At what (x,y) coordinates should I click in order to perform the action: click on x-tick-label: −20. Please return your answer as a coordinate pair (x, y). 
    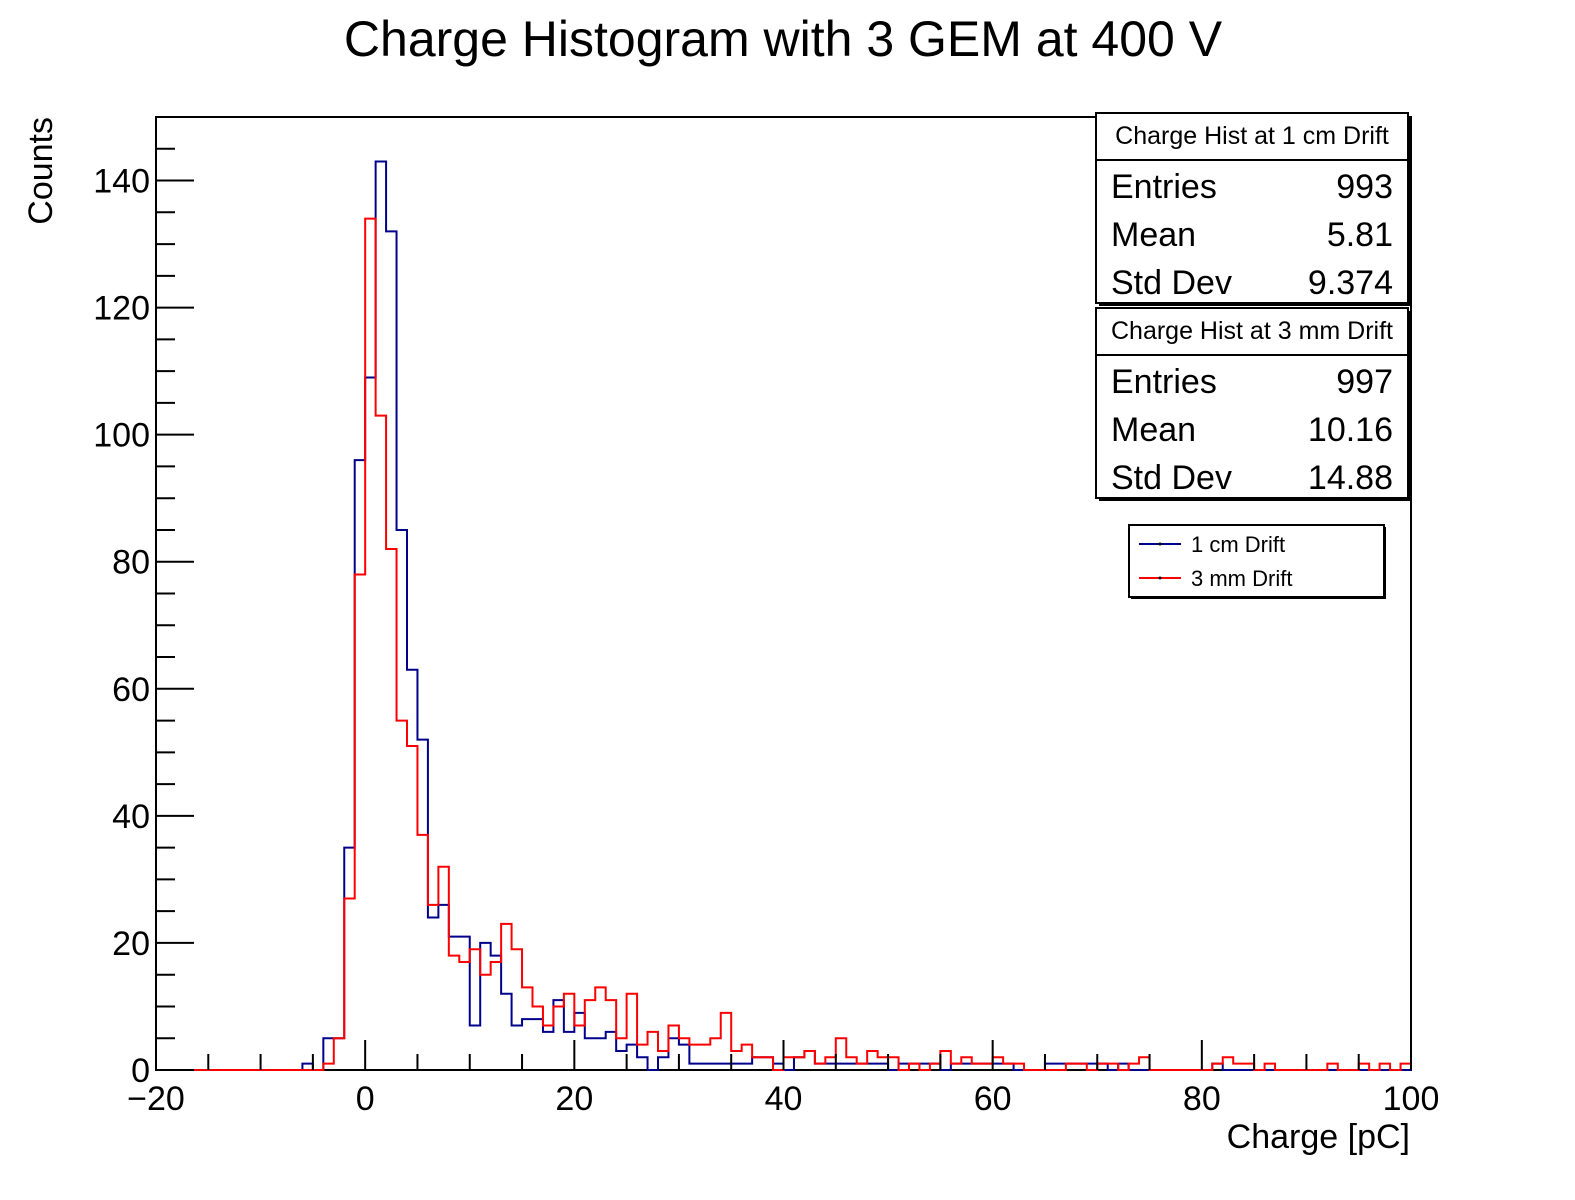
    Looking at the image, I should click on (156, 1099).